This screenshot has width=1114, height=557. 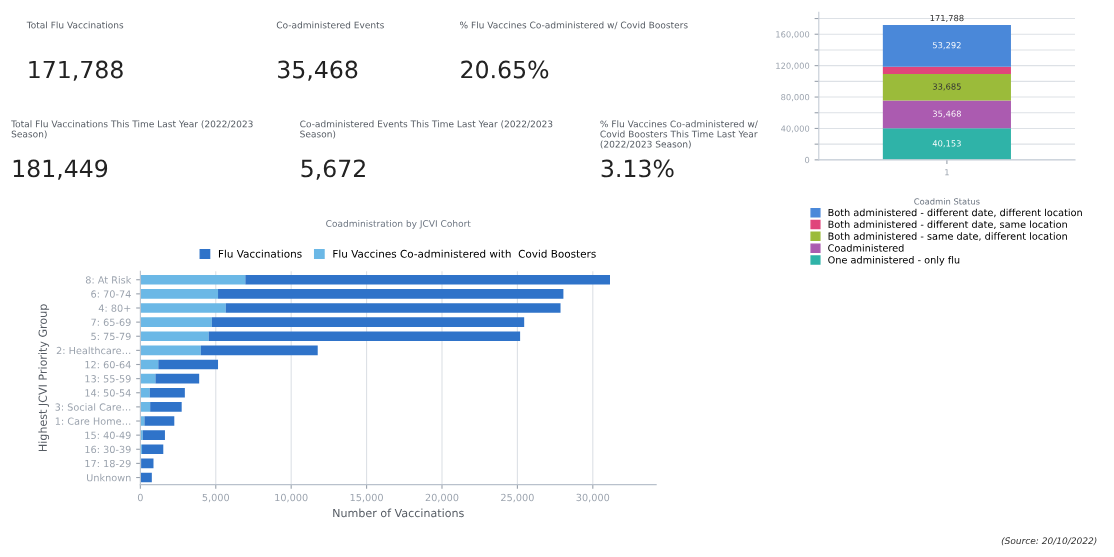 I want to click on data-label: 40,153, so click(x=946, y=144).